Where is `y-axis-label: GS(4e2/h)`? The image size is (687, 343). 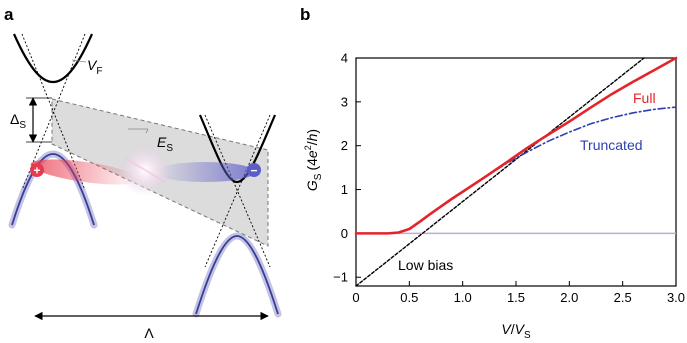
y-axis-label: GS(4e2/h) is located at coordinates (313, 160).